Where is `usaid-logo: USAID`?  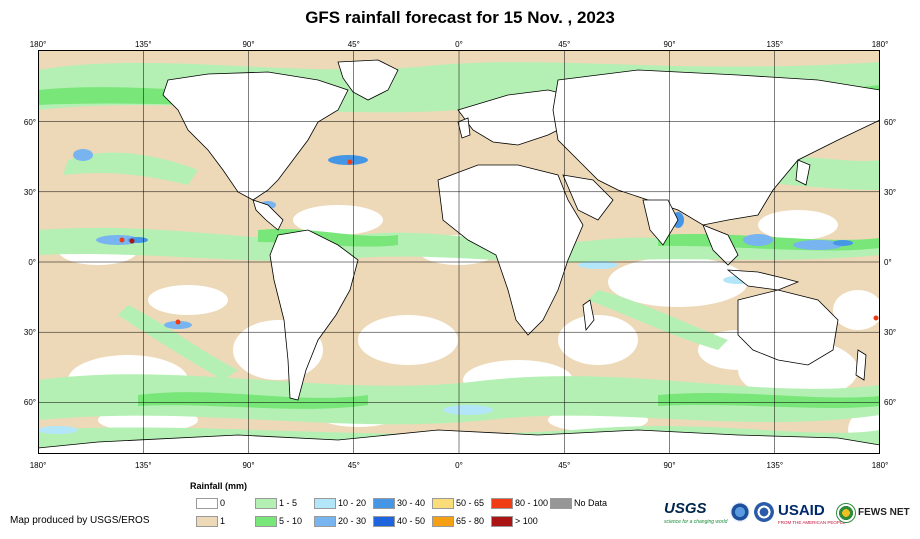 usaid-logo: USAID is located at coordinates (801, 510).